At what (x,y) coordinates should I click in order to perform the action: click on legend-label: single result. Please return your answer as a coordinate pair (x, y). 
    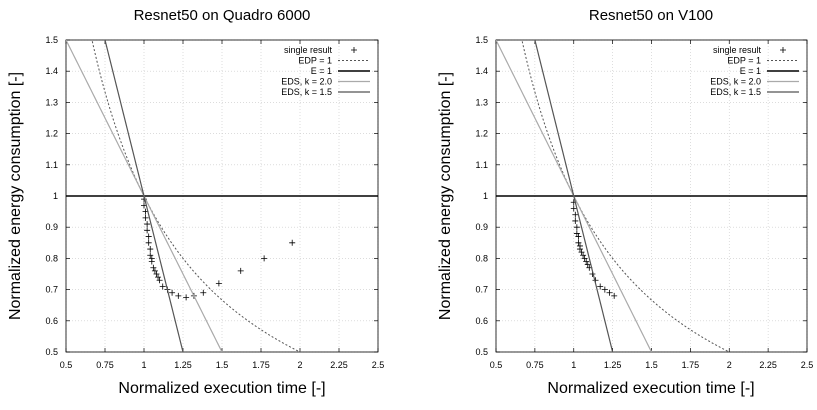
    Looking at the image, I should click on (737, 50).